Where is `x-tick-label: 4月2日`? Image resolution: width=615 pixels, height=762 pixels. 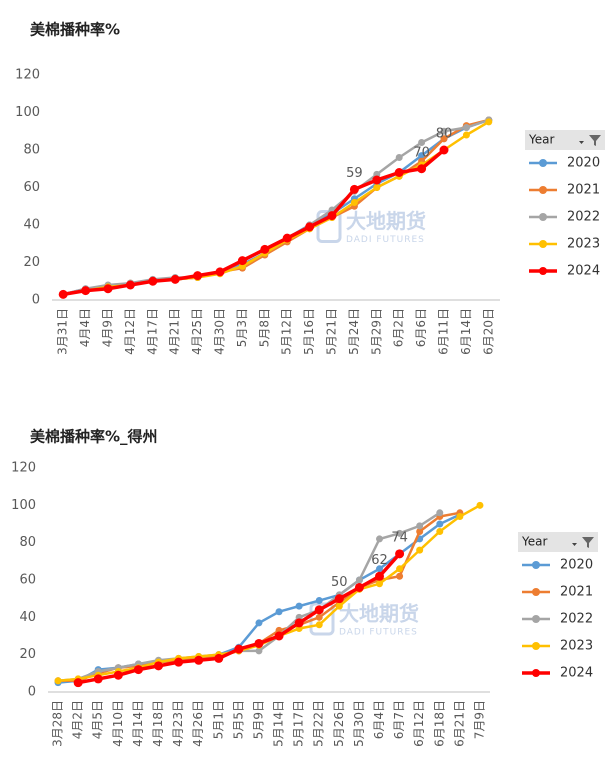 x-tick-label: 4月2日 is located at coordinates (78, 719).